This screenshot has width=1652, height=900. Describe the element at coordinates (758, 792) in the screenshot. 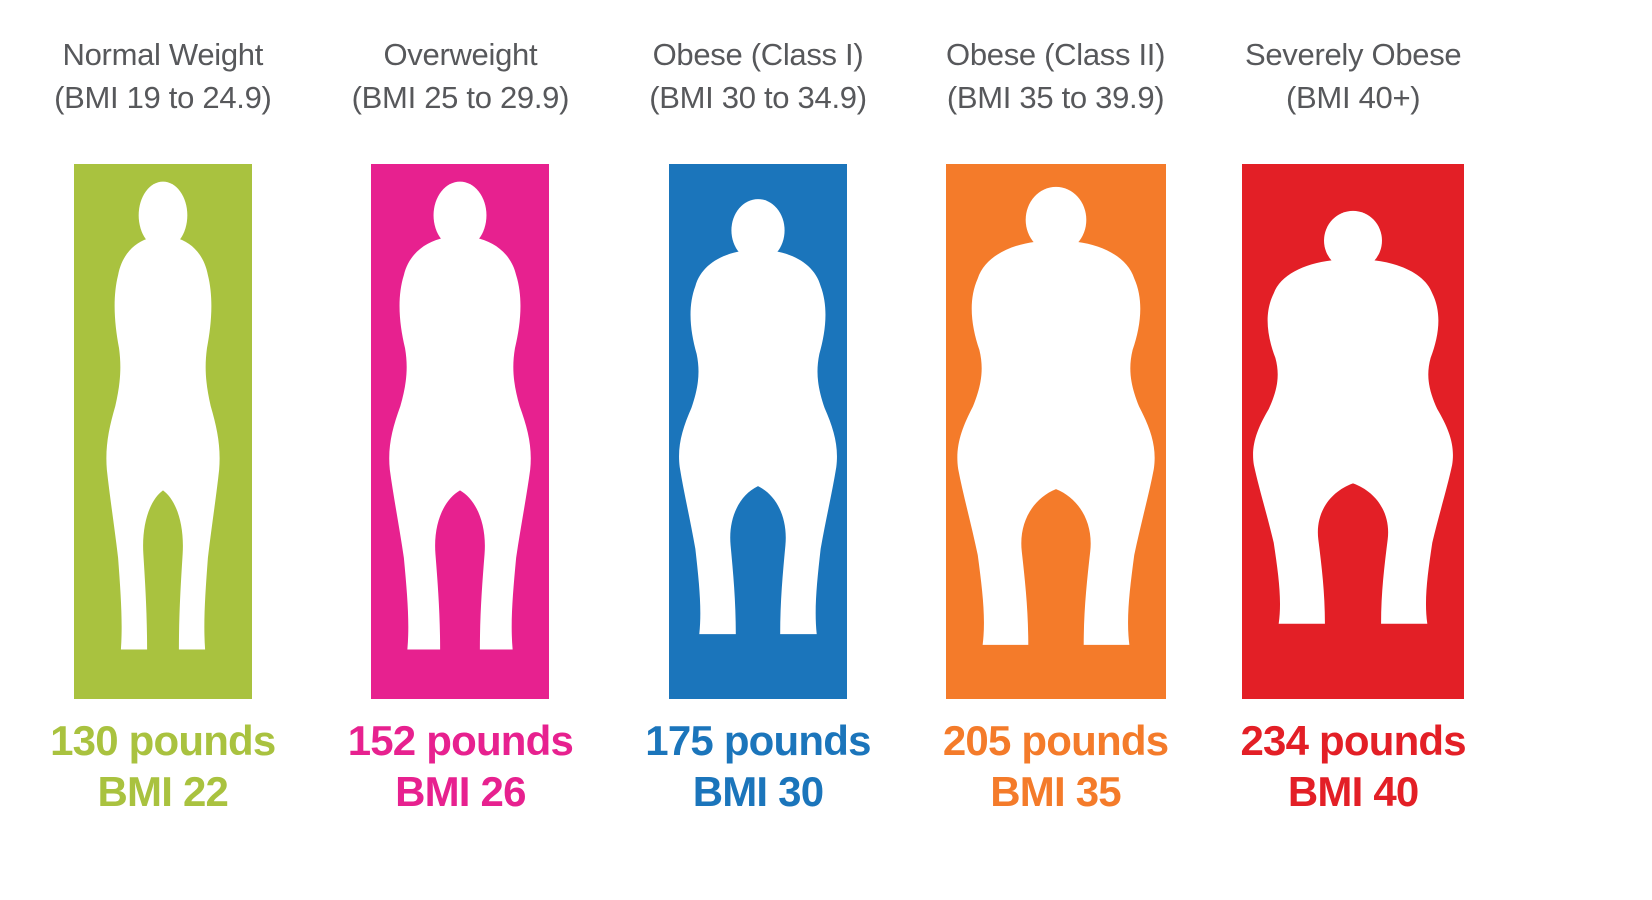

I see `bmi-label: BMI 30` at that location.